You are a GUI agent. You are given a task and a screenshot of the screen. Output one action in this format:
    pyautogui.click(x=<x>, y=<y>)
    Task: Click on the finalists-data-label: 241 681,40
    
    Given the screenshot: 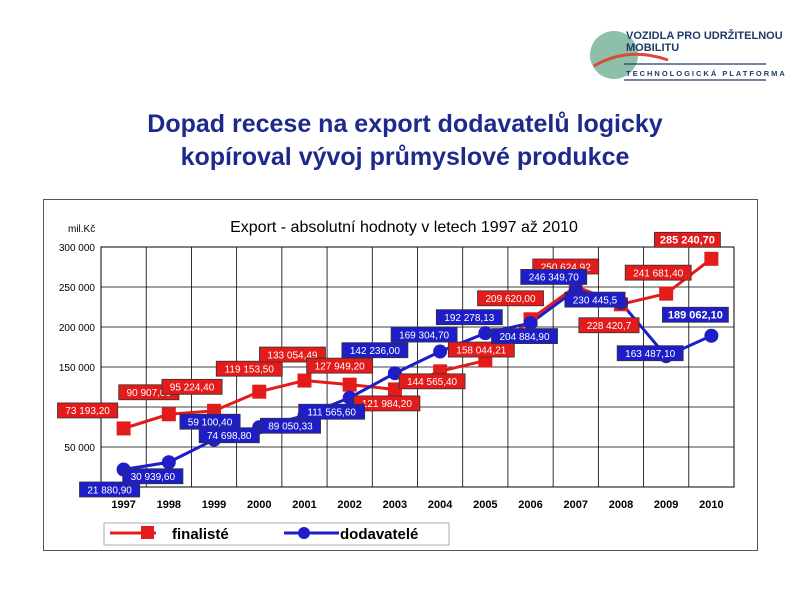 What is the action you would take?
    pyautogui.click(x=658, y=272)
    